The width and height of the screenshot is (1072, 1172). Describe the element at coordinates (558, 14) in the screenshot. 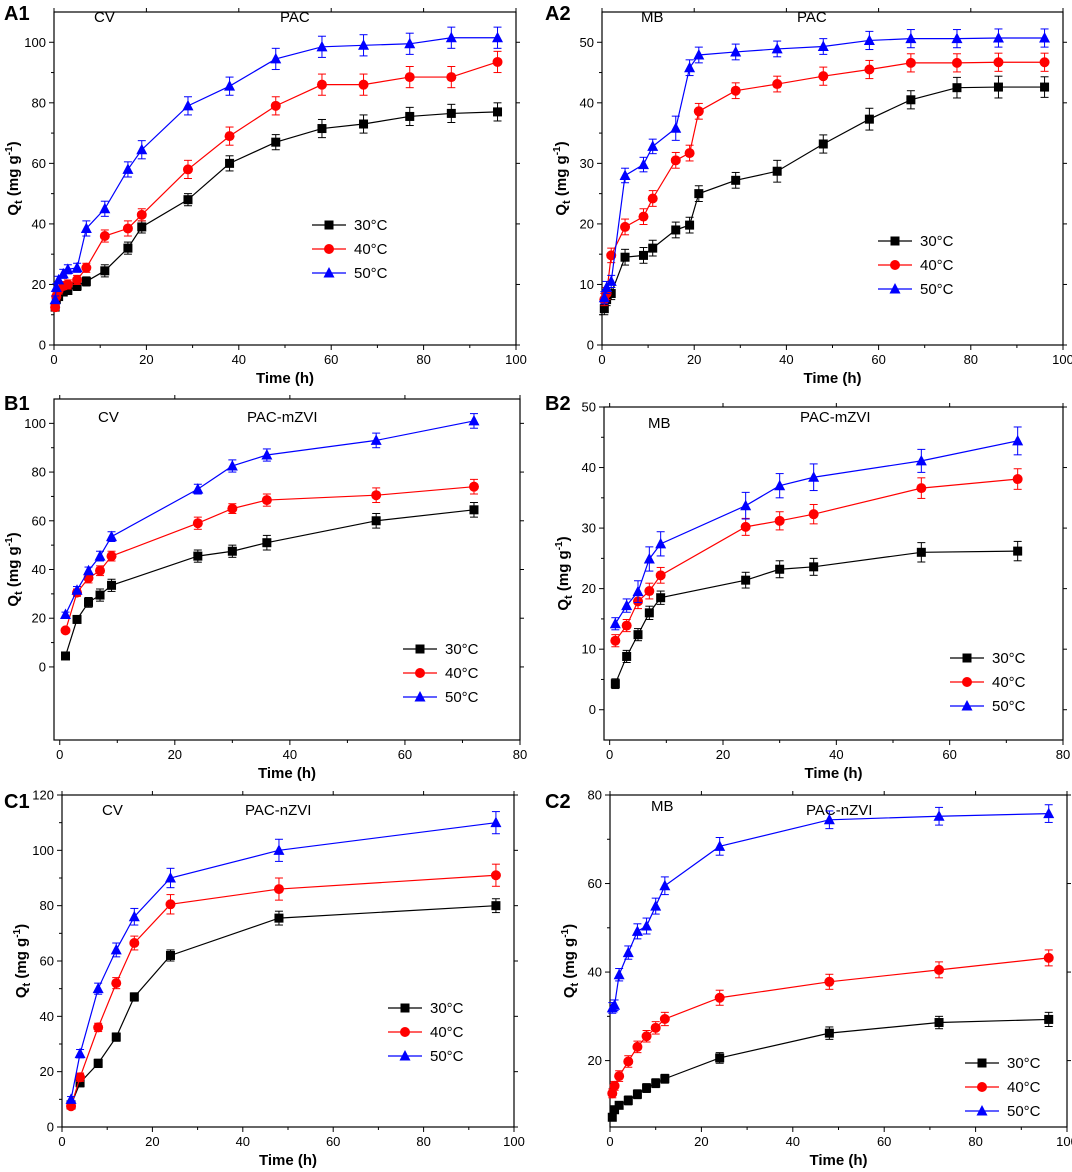

I see `panel-label: A2` at that location.